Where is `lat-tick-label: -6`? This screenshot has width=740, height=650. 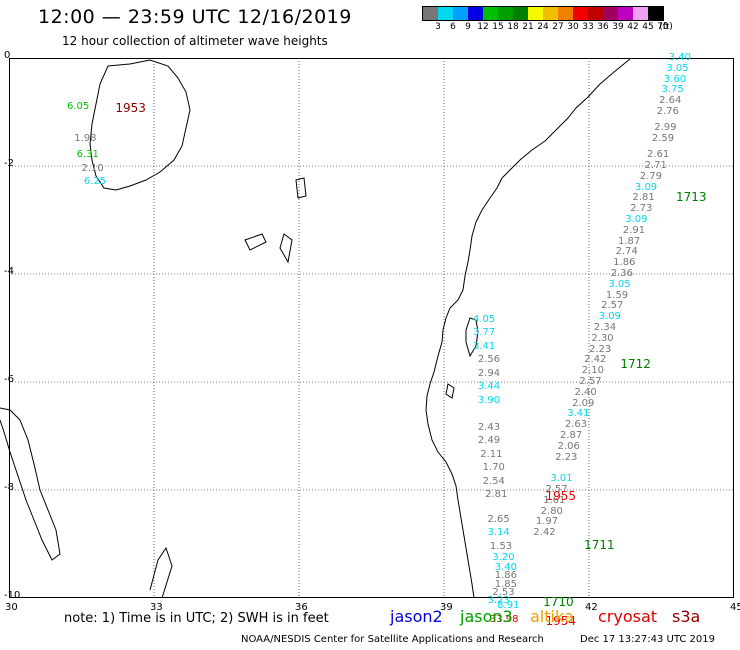 lat-tick-label: -6 is located at coordinates (9, 379).